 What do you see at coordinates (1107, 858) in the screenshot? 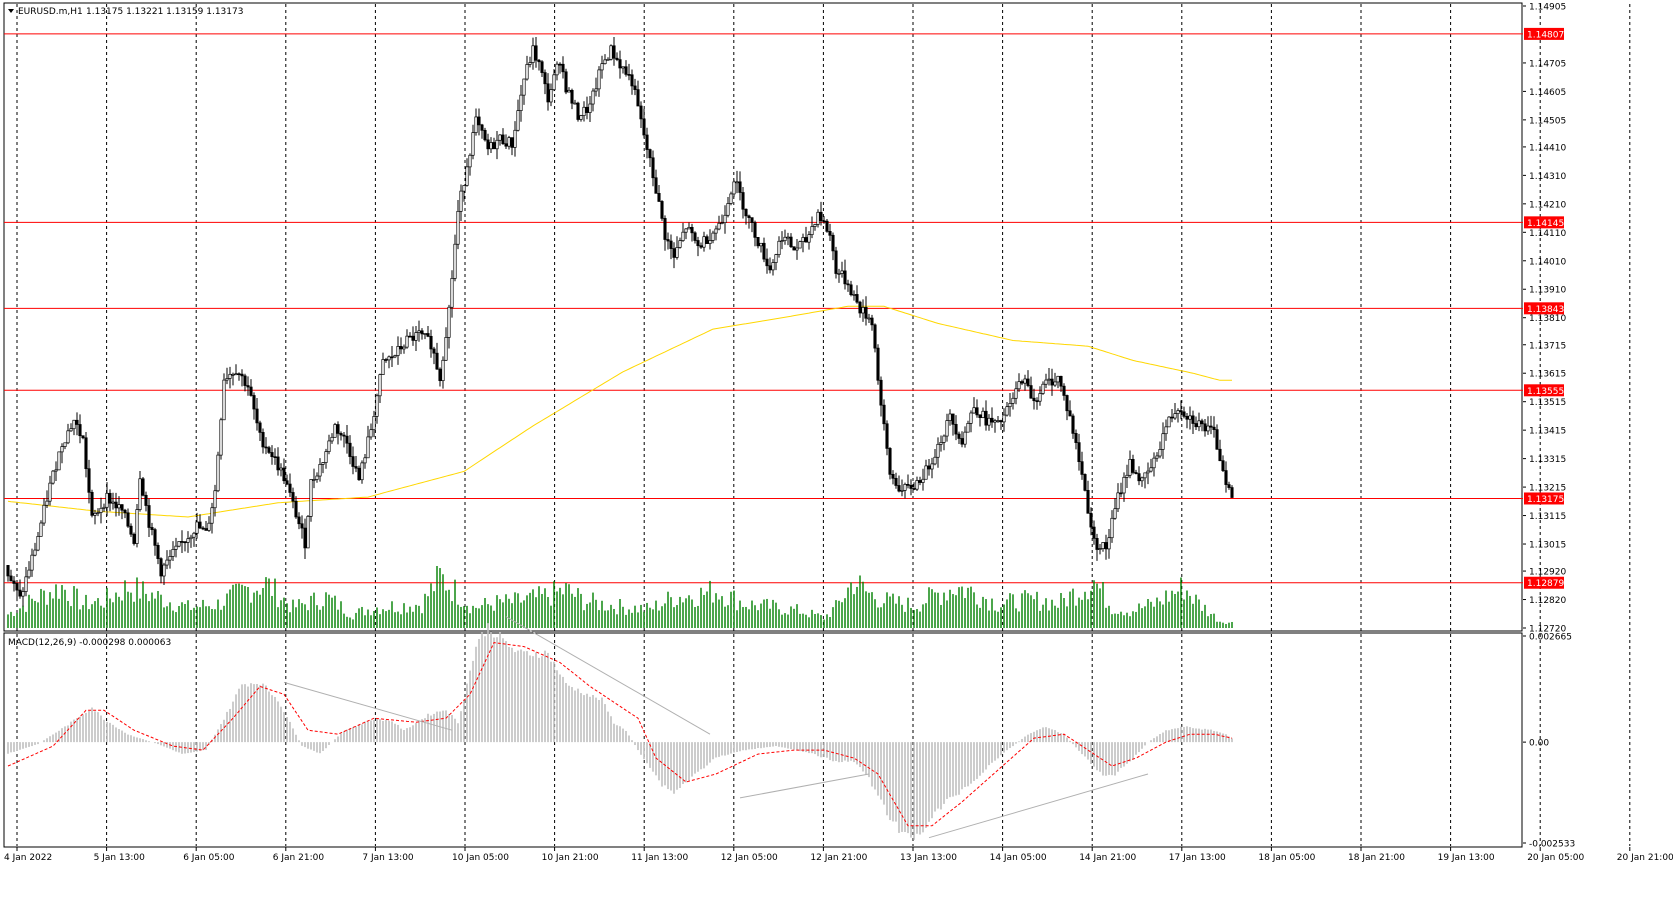
I see `time-tick-label: 14 Jan 21:00` at bounding box center [1107, 858].